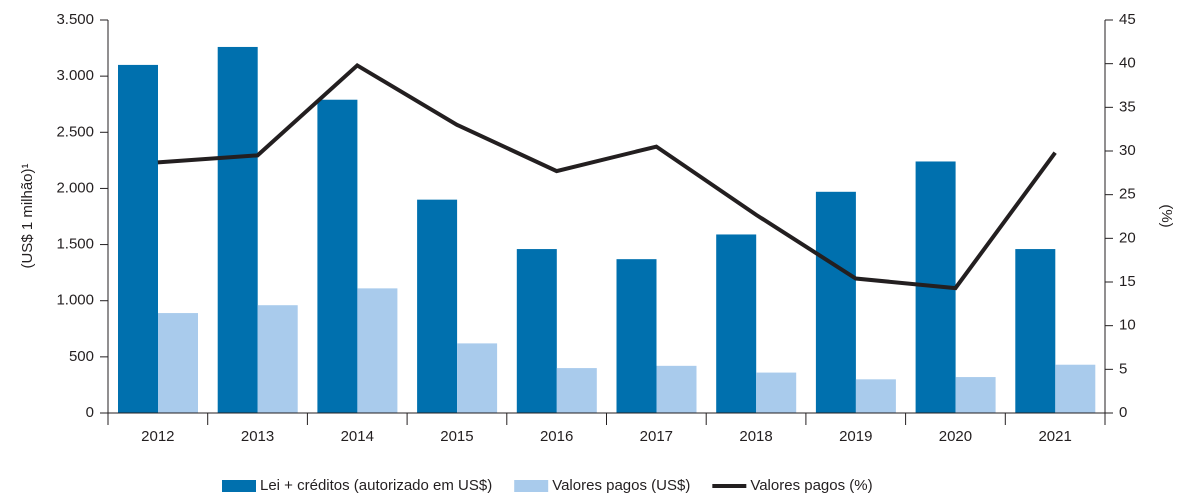 This screenshot has height=497, width=1180. Describe the element at coordinates (1127, 106) in the screenshot. I see `y2-tick-label: 35` at that location.